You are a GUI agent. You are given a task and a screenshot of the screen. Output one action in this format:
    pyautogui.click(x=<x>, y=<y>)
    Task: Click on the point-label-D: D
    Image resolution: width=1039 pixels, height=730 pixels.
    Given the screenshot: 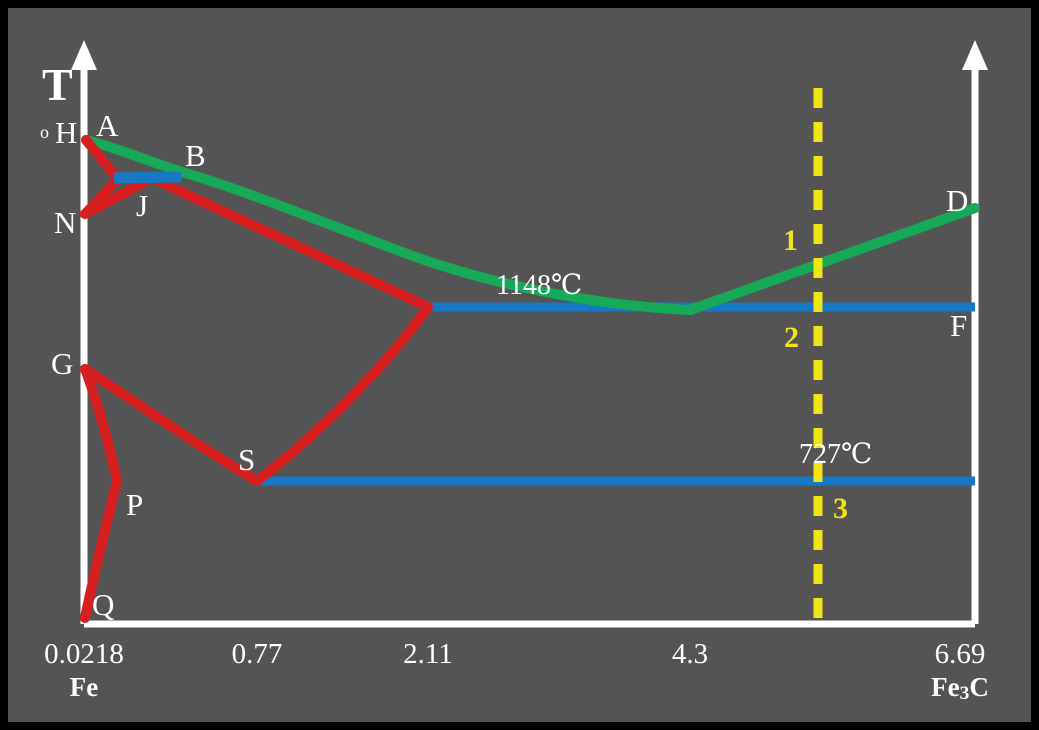 What is the action you would take?
    pyautogui.click(x=957, y=200)
    